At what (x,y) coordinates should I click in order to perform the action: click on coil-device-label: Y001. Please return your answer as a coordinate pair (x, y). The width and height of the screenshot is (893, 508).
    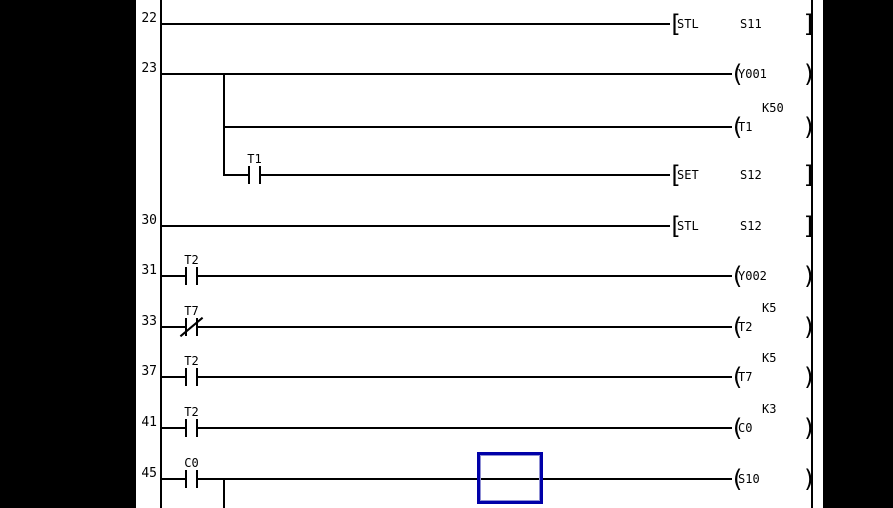
    Looking at the image, I should click on (752, 74).